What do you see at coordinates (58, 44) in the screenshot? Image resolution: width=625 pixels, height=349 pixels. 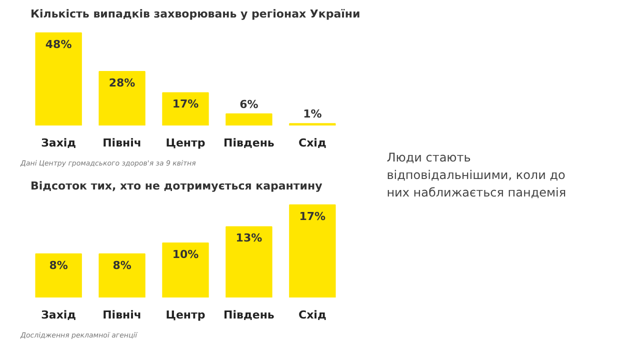 I see `data-label: 48%` at bounding box center [58, 44].